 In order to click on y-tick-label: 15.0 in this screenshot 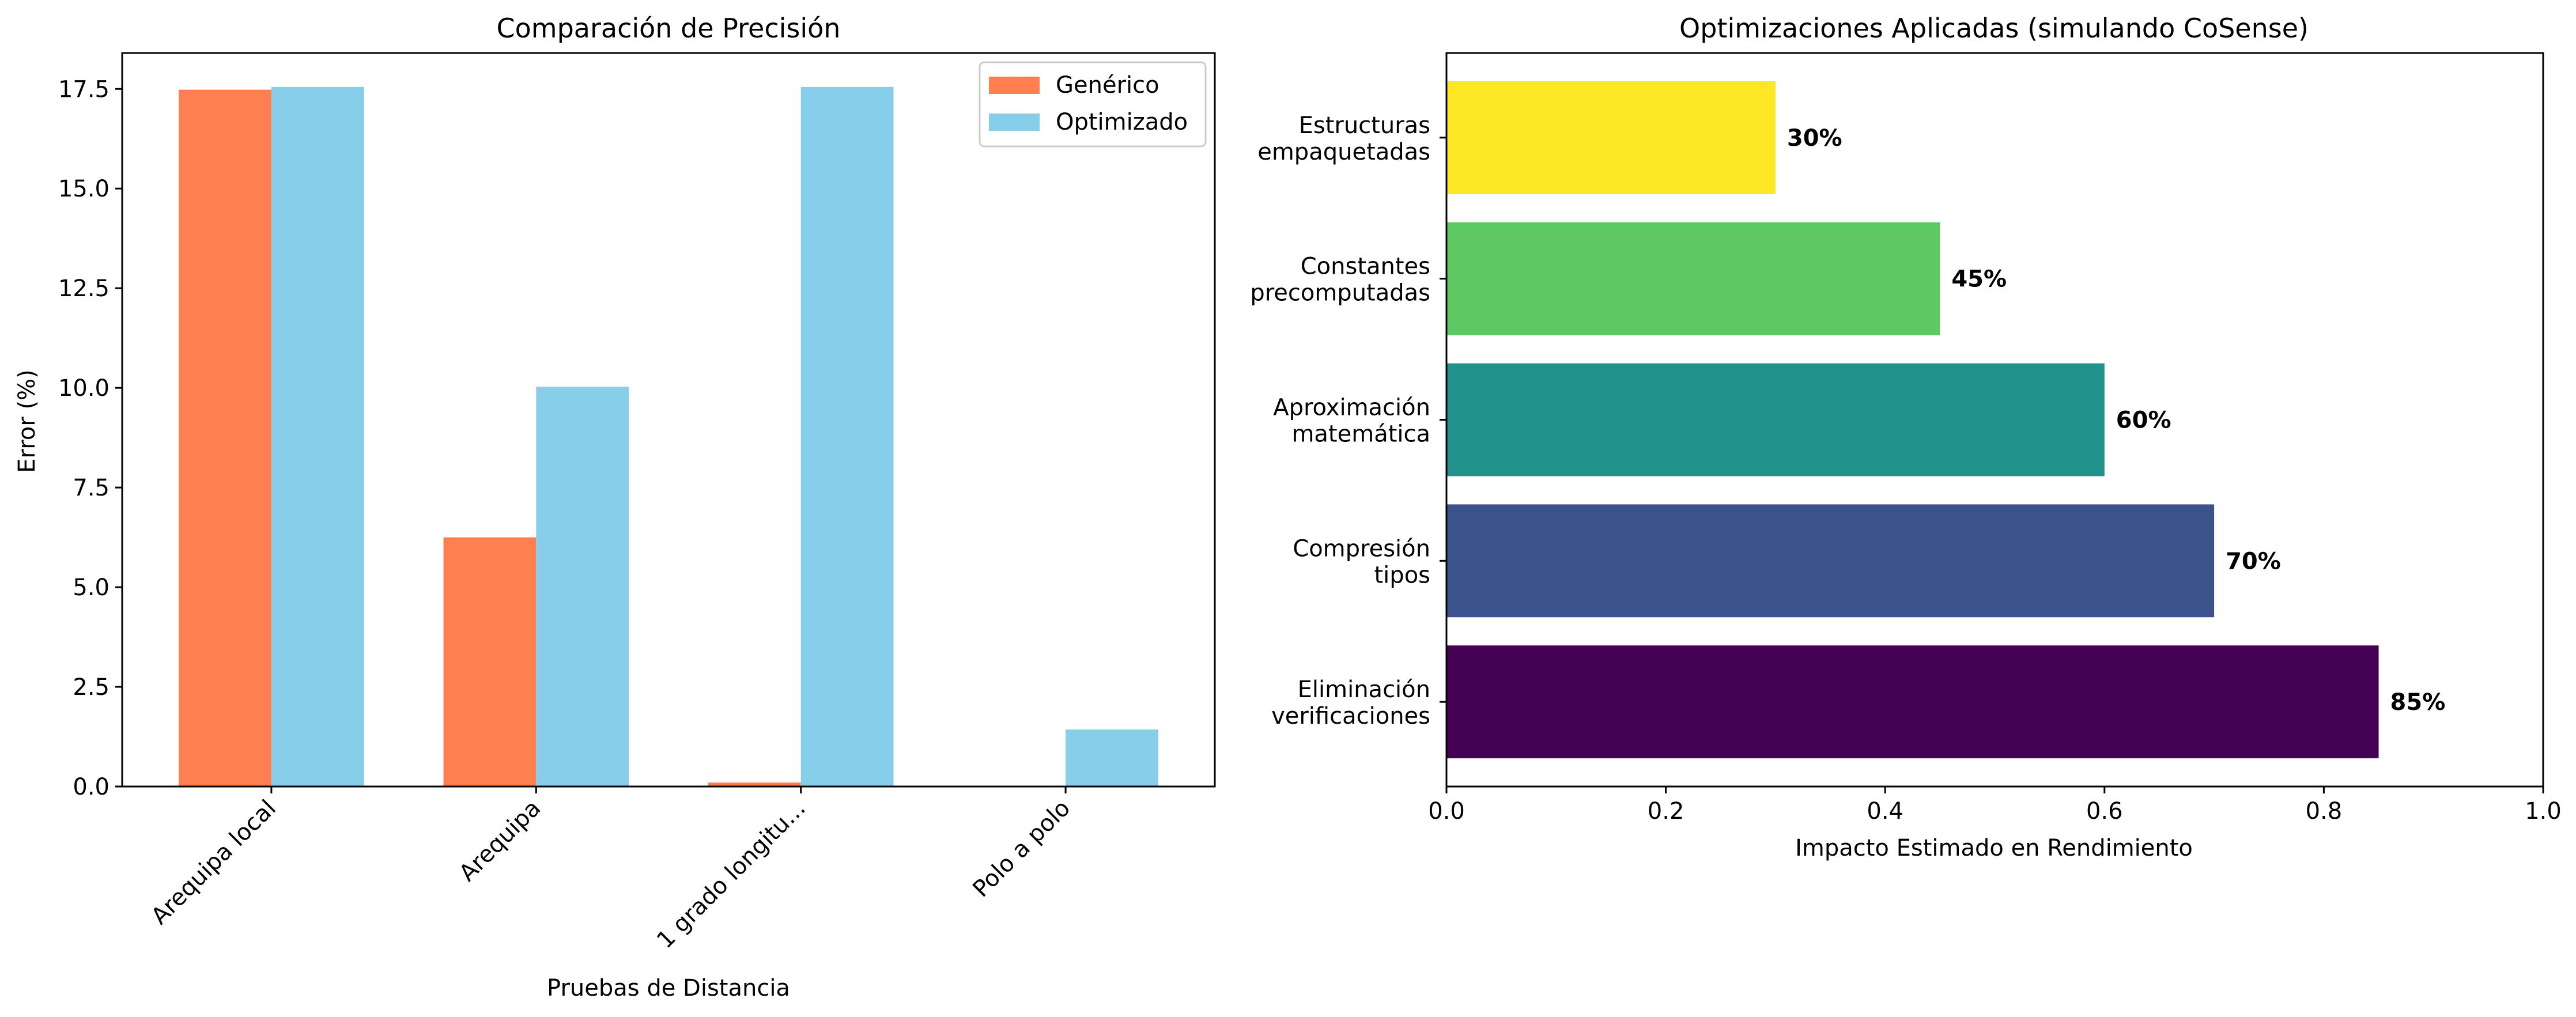, I will do `click(83, 189)`.